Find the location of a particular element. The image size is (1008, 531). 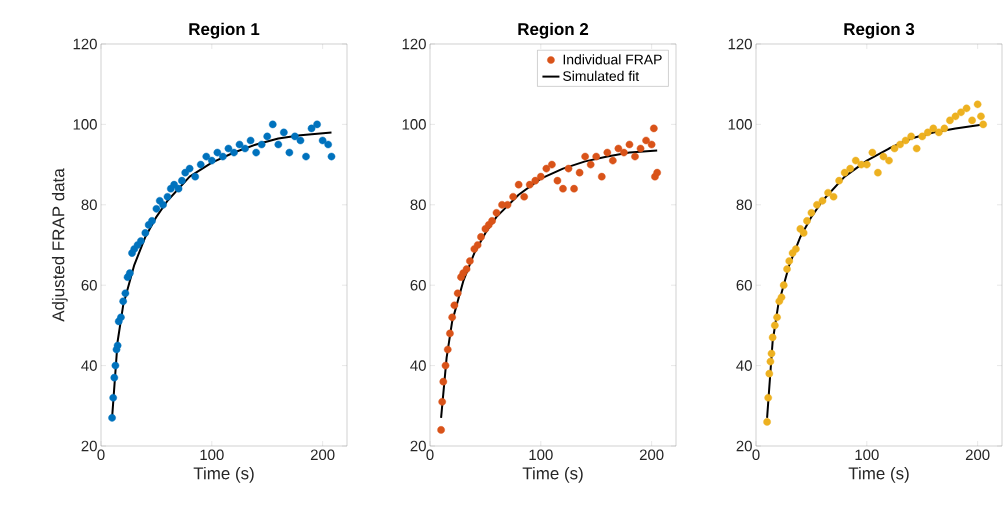

chart-title: Region 2 is located at coordinates (553, 30).